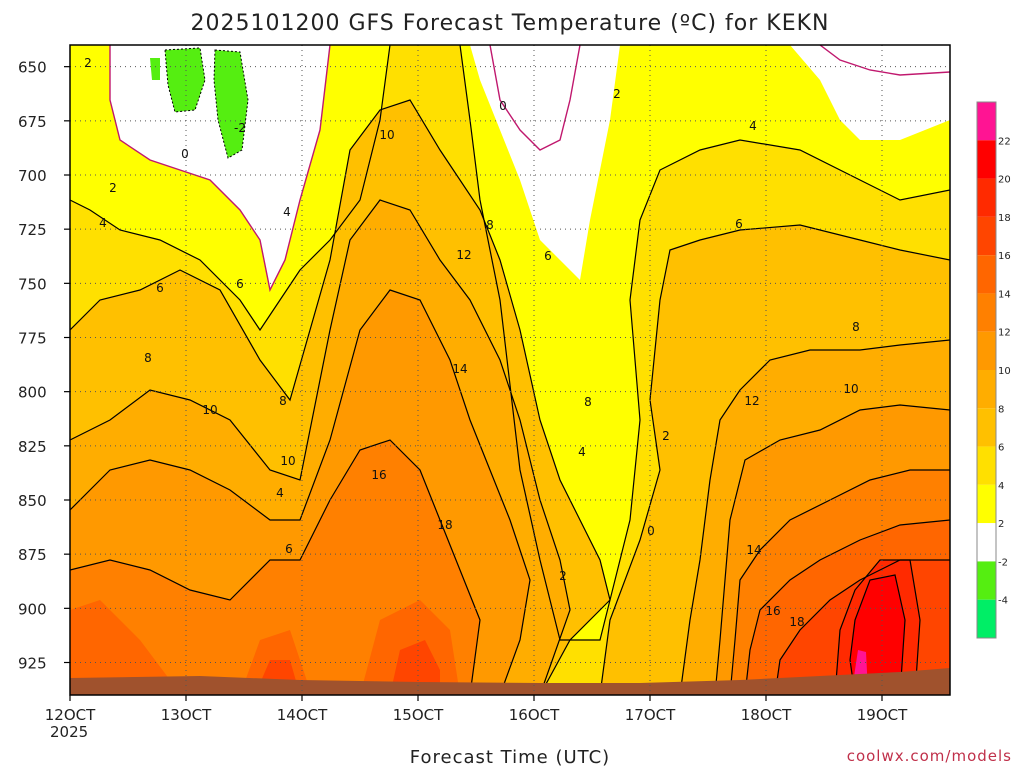  What do you see at coordinates (418, 715) in the screenshot?
I see `x-tick-label-3: 15OCT` at bounding box center [418, 715].